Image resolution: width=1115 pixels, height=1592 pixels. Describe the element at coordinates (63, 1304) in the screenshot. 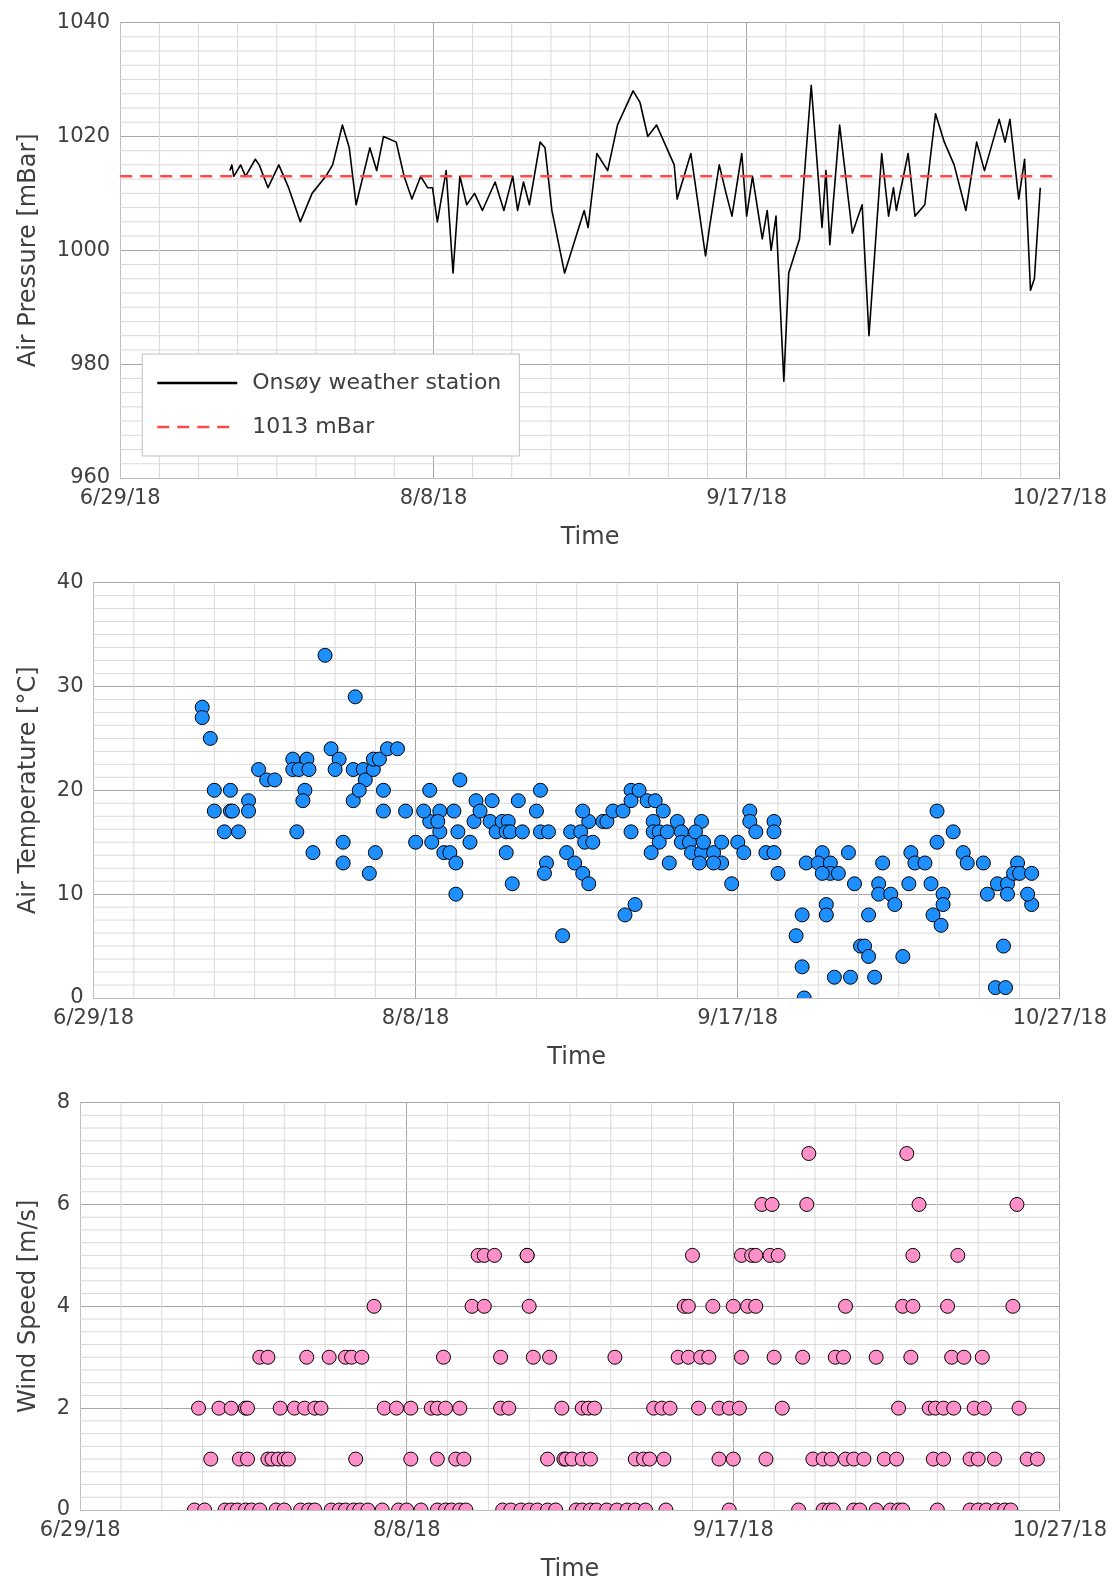

I see `y-tick-label: 4` at that location.